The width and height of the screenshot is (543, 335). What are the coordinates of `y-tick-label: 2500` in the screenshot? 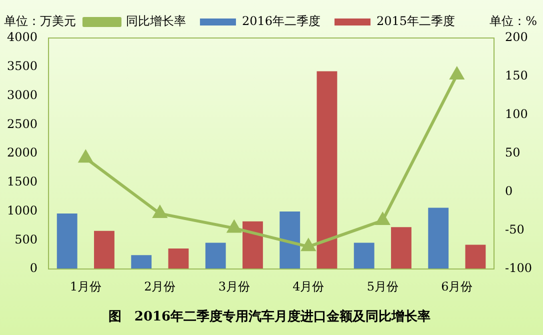 It's located at (22, 123).